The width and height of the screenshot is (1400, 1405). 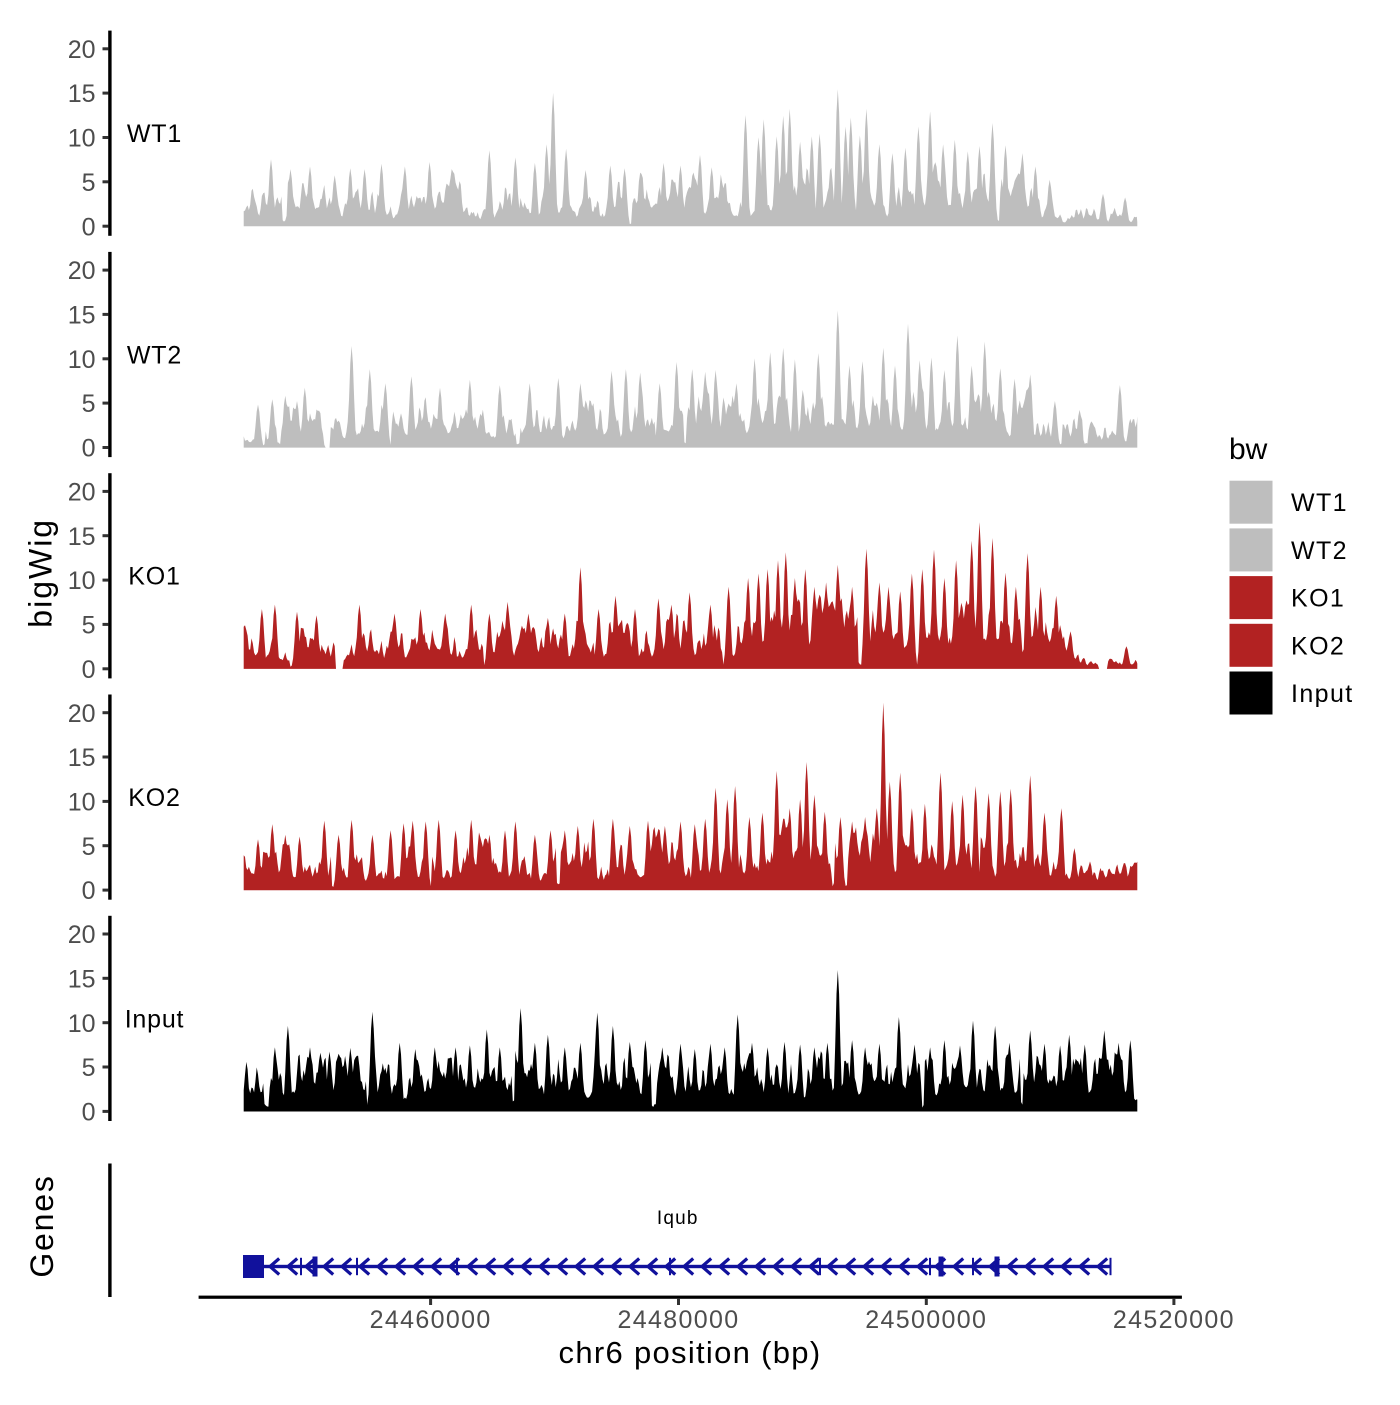 What do you see at coordinates (690, 1352) in the screenshot?
I see `svg-text: chr6 position (bp)` at bounding box center [690, 1352].